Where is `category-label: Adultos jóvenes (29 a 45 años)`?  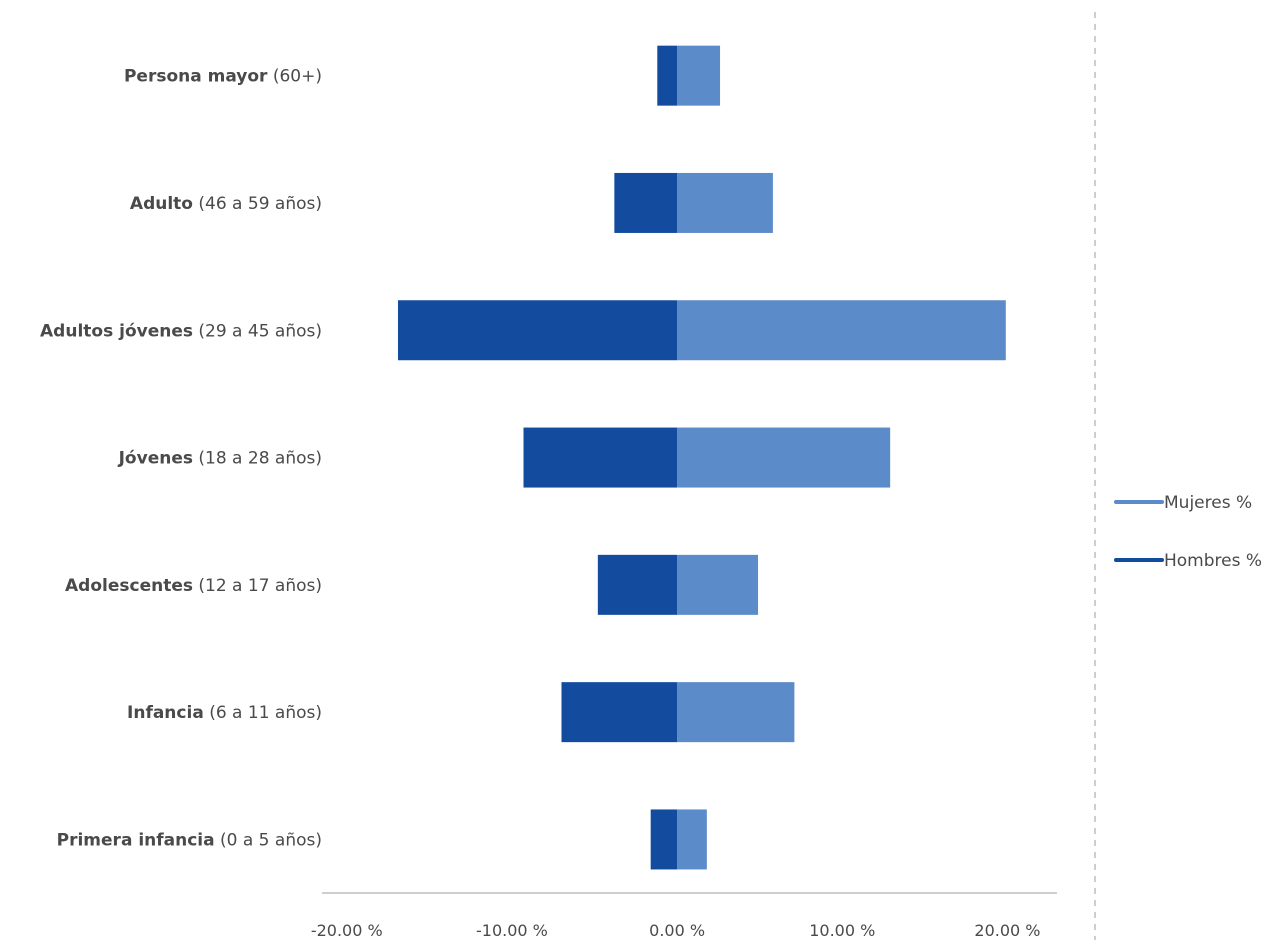 category-label: Adultos jóvenes (29 a 45 años) is located at coordinates (181, 331).